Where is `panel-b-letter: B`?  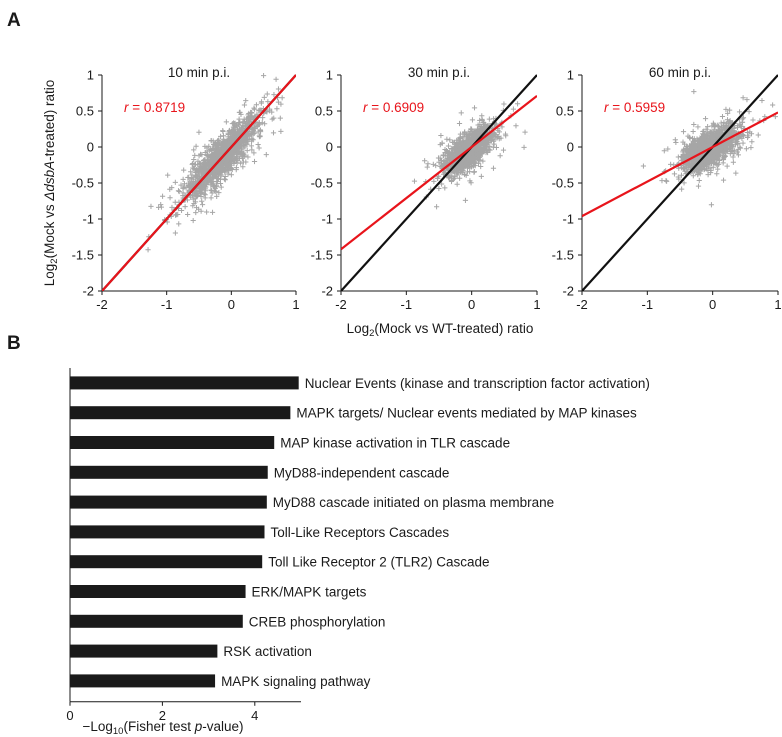
panel-b-letter: B is located at coordinates (14, 343).